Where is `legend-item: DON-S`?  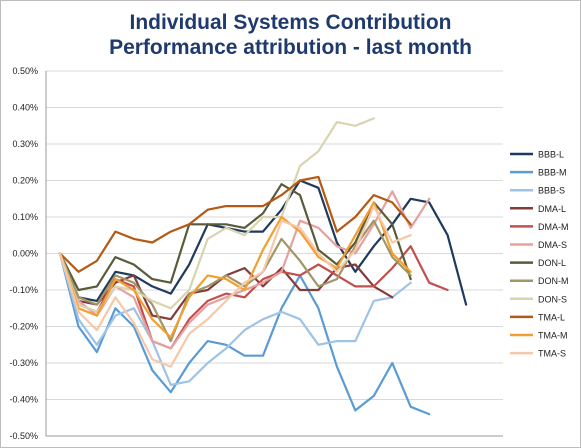
legend-item: DON-S is located at coordinates (538, 299).